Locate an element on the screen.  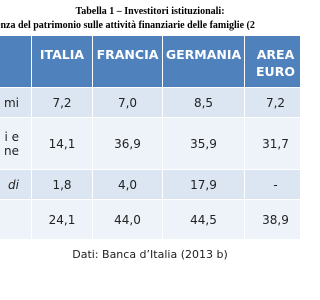
cell-text: 1,8 is located at coordinates (62, 184).